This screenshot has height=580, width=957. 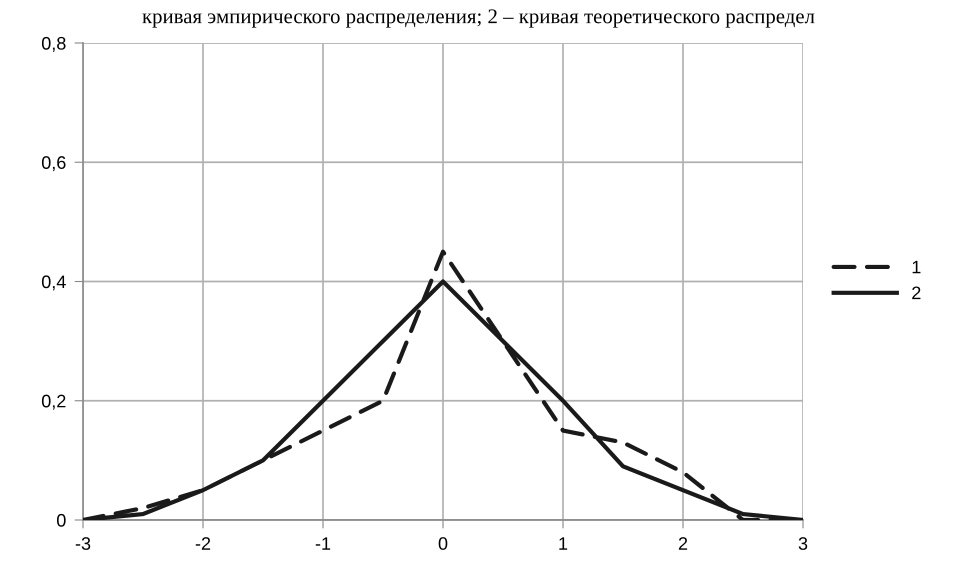 I want to click on y-tick-label: 0, so click(x=61, y=520).